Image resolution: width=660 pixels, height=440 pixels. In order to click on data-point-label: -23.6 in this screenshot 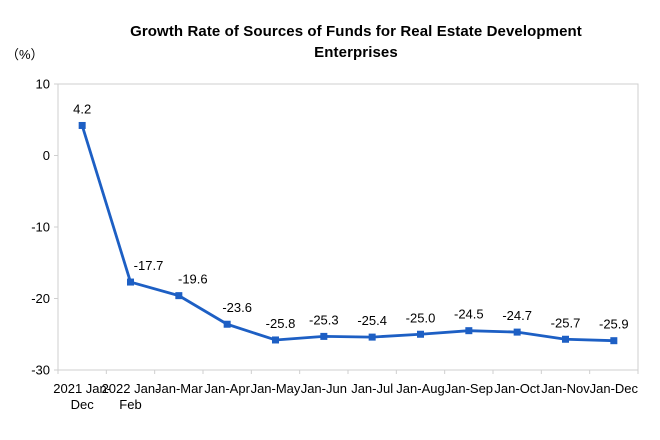, I will do `click(237, 307)`.